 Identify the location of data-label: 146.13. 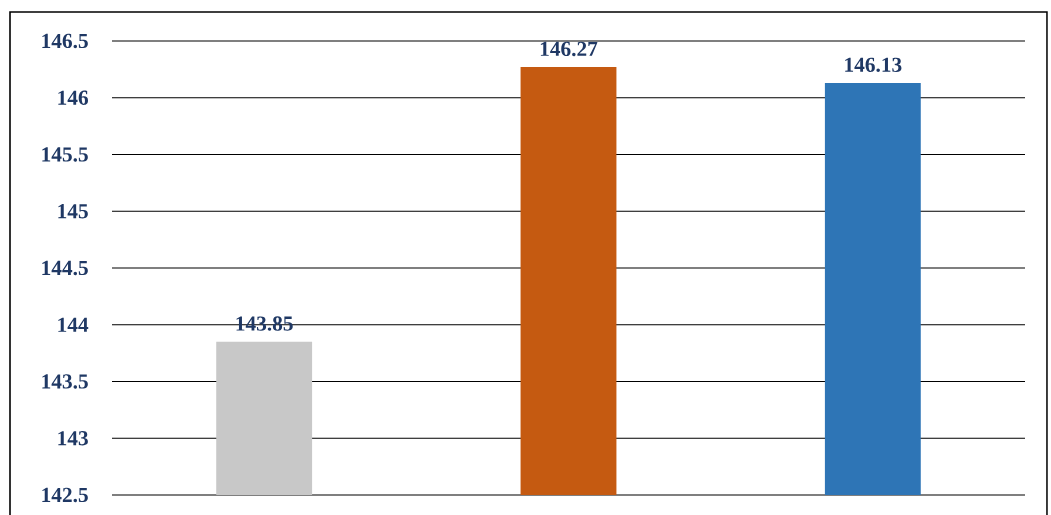
(873, 65).